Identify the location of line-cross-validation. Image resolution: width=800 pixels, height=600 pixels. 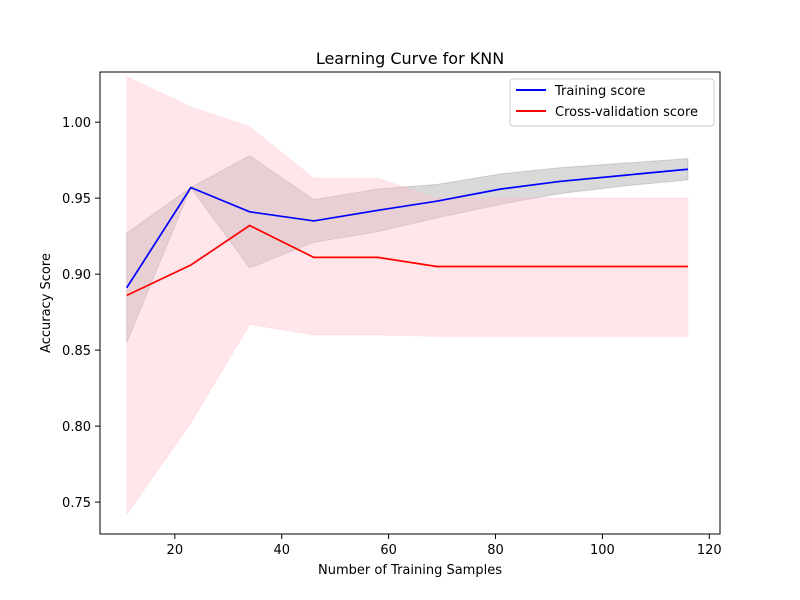
(407, 260).